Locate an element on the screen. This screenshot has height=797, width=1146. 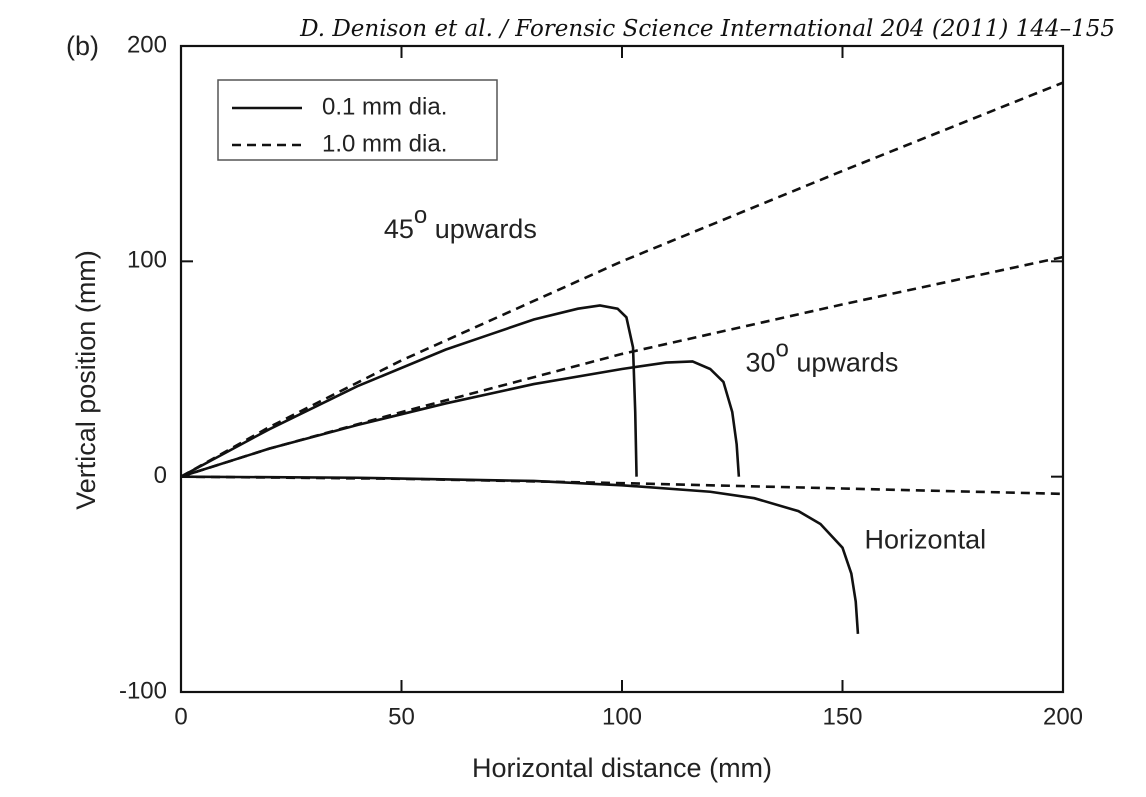
legend-label: 0.1 mm dia. is located at coordinates (384, 106).